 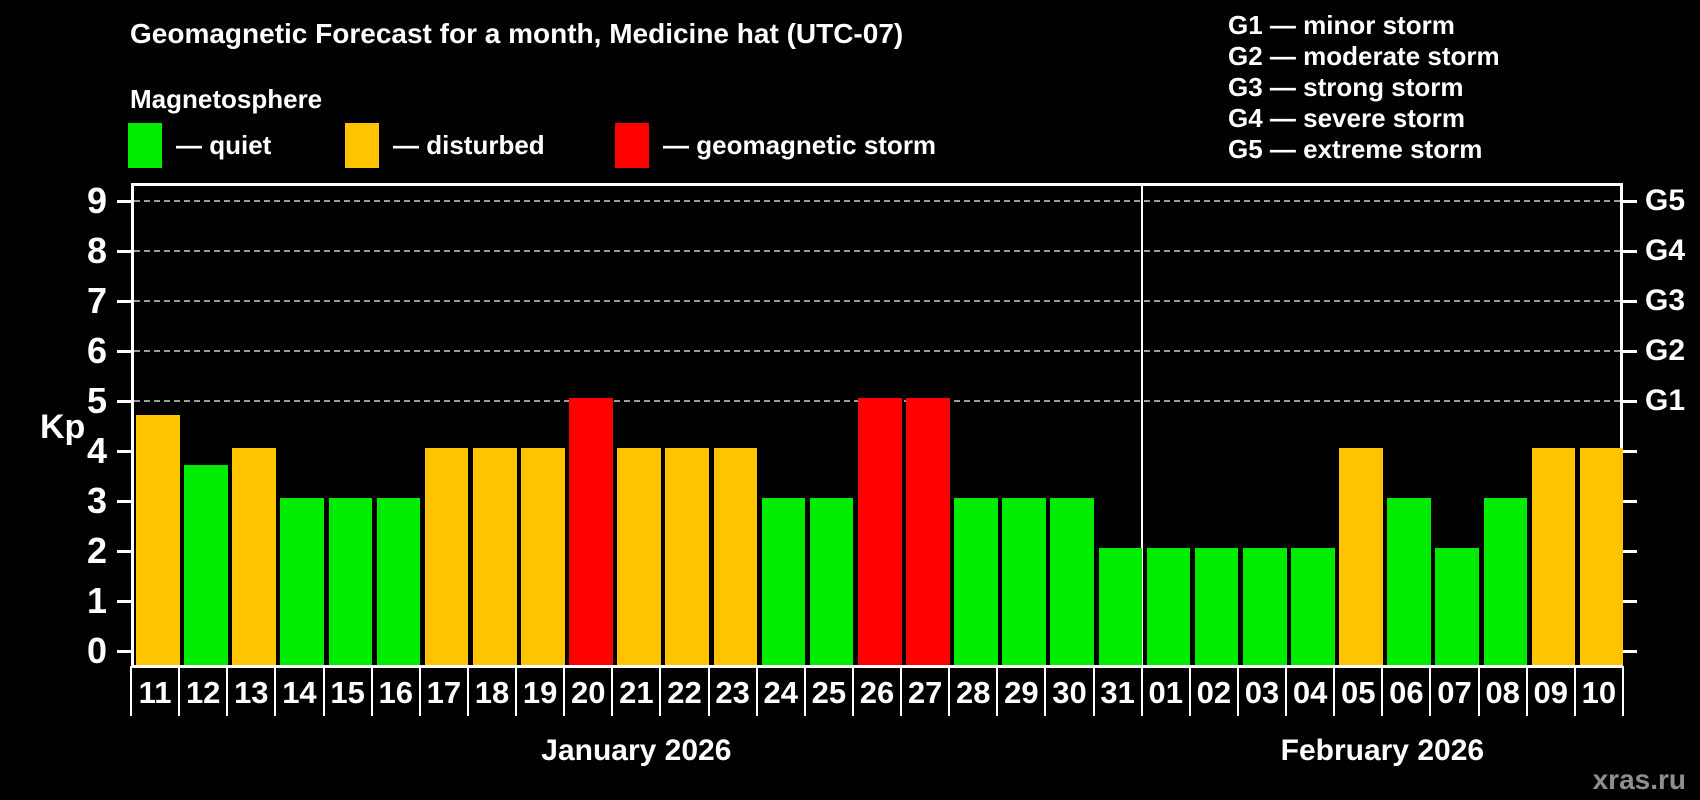 What do you see at coordinates (829, 692) in the screenshot?
I see `day-label-25: 25` at bounding box center [829, 692].